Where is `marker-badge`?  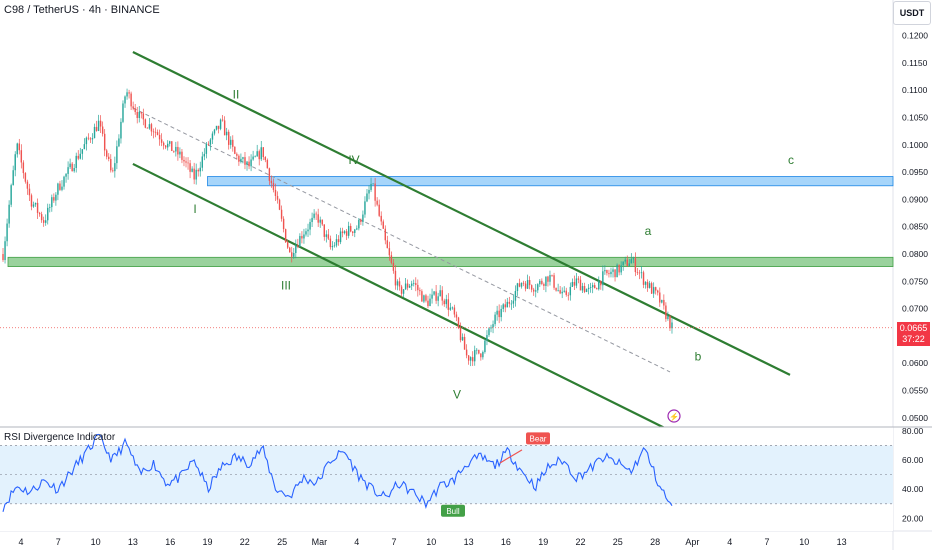
marker-badge is located at coordinates (453, 510).